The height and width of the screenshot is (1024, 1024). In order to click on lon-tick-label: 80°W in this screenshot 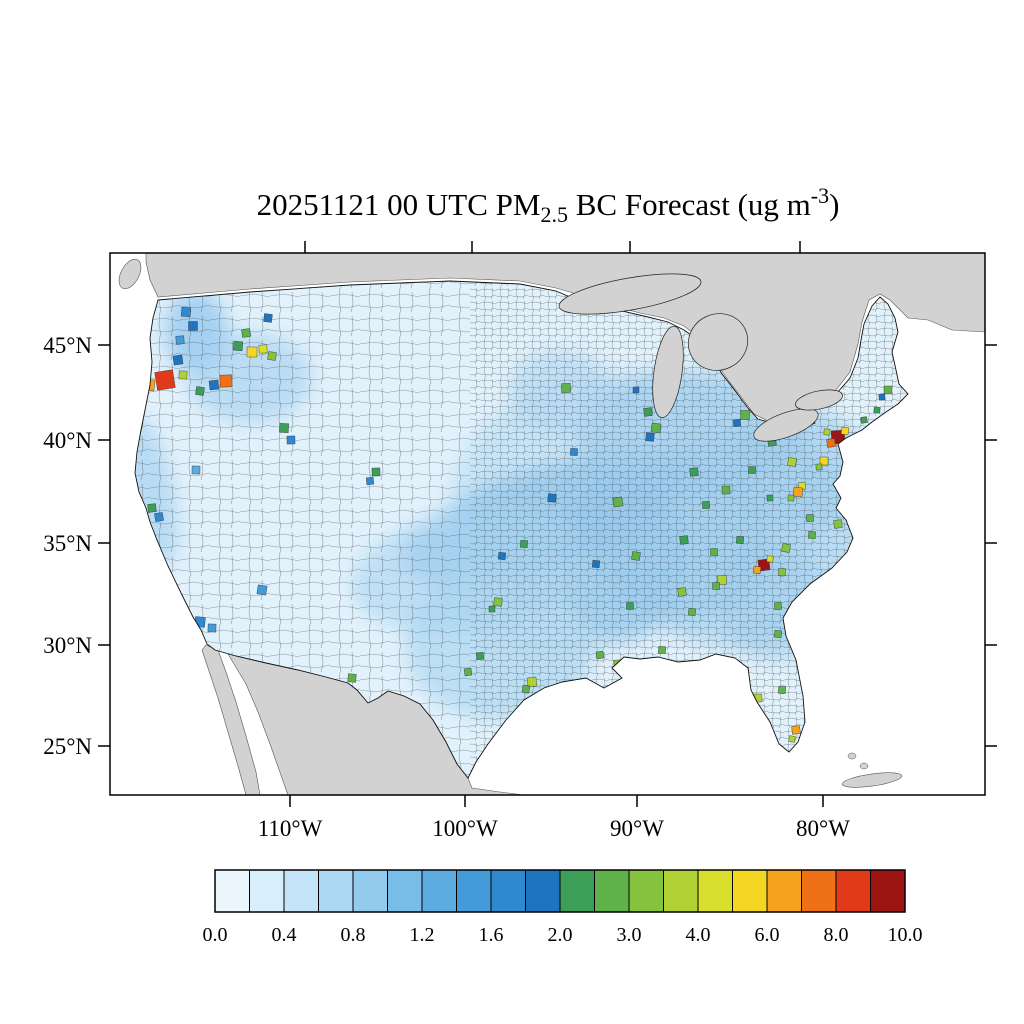, I will do `click(823, 828)`.